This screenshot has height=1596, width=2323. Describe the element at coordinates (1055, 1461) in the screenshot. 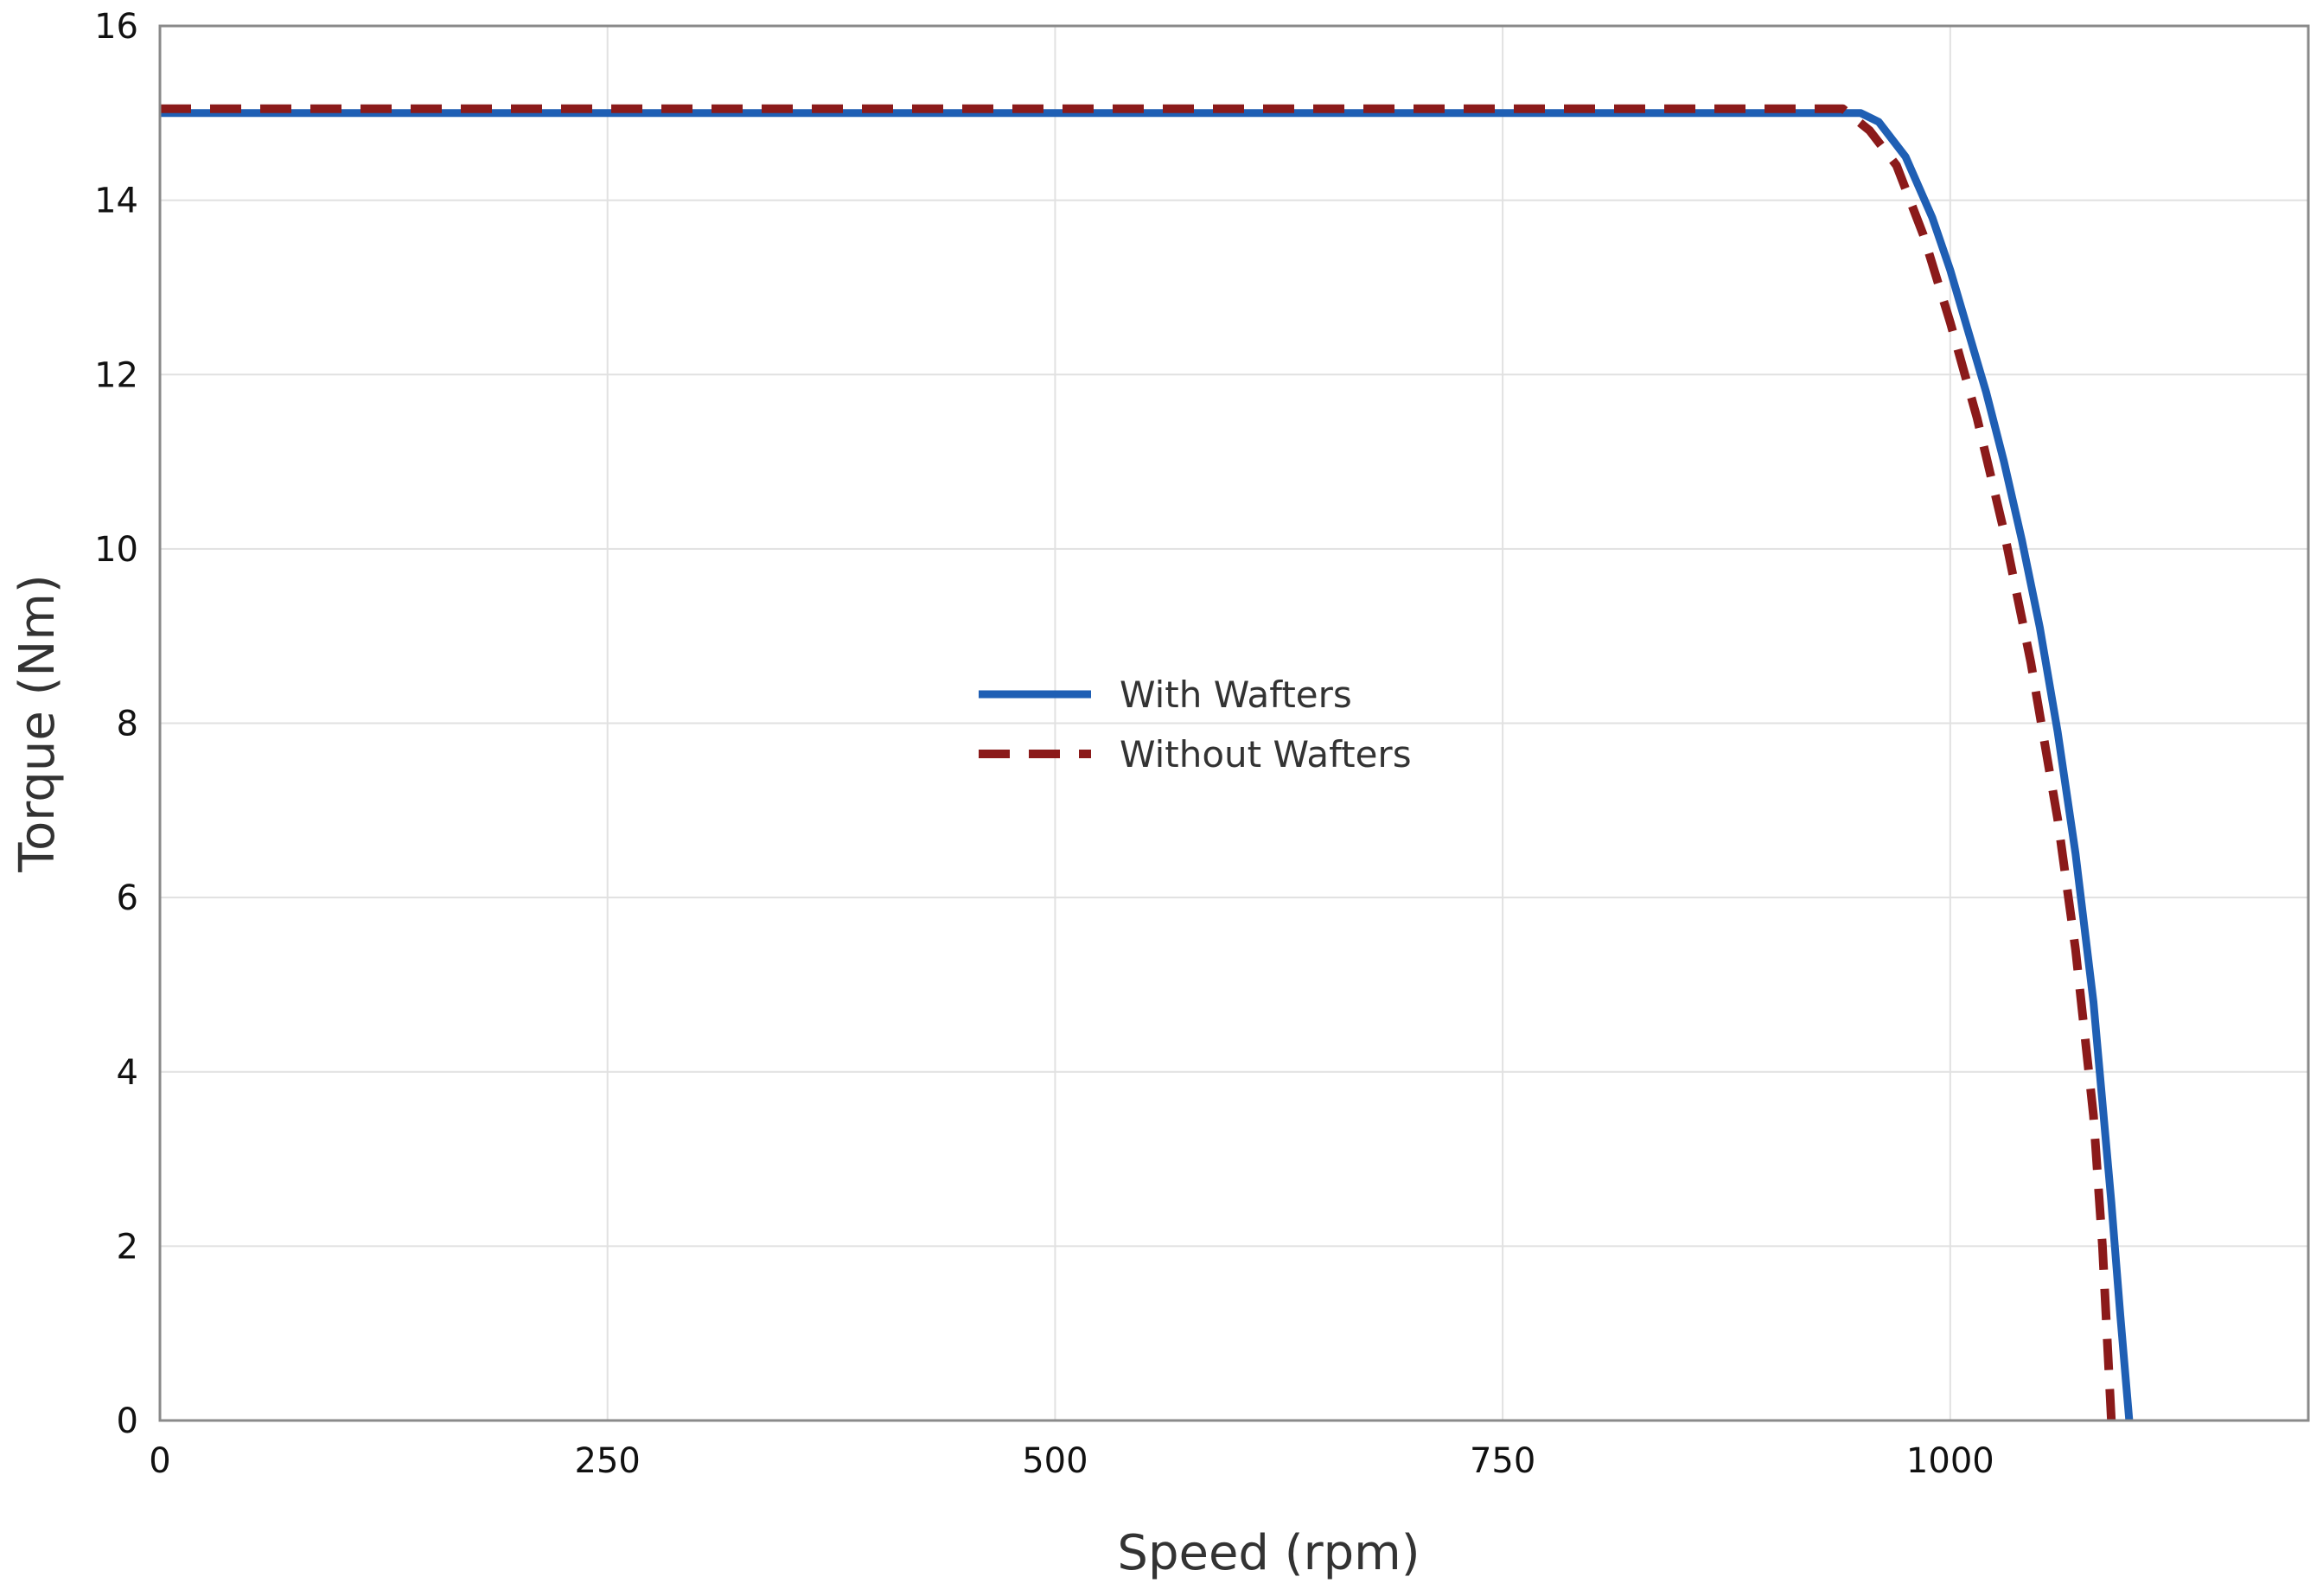

I see `x-tick-label: 500` at that location.